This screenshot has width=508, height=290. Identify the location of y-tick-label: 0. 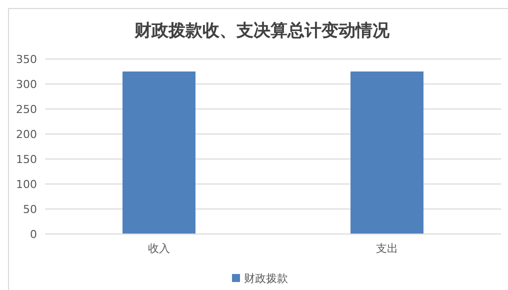
(33, 234).